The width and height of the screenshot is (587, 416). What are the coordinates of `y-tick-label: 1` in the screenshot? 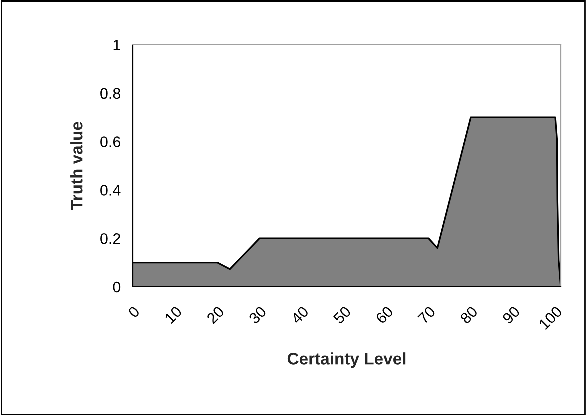 It's located at (117, 45).